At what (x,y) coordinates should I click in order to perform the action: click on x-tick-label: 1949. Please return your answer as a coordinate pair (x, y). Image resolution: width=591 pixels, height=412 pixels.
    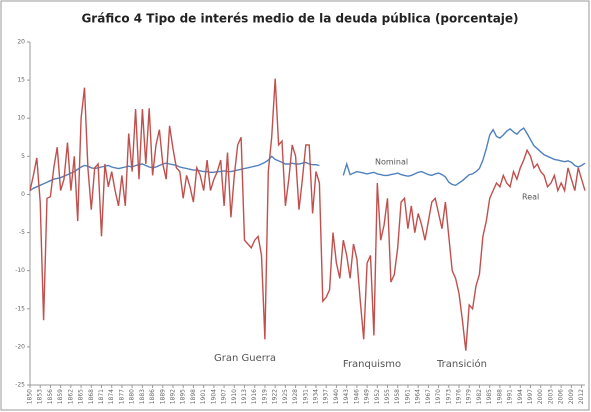
    Looking at the image, I should click on (367, 396).